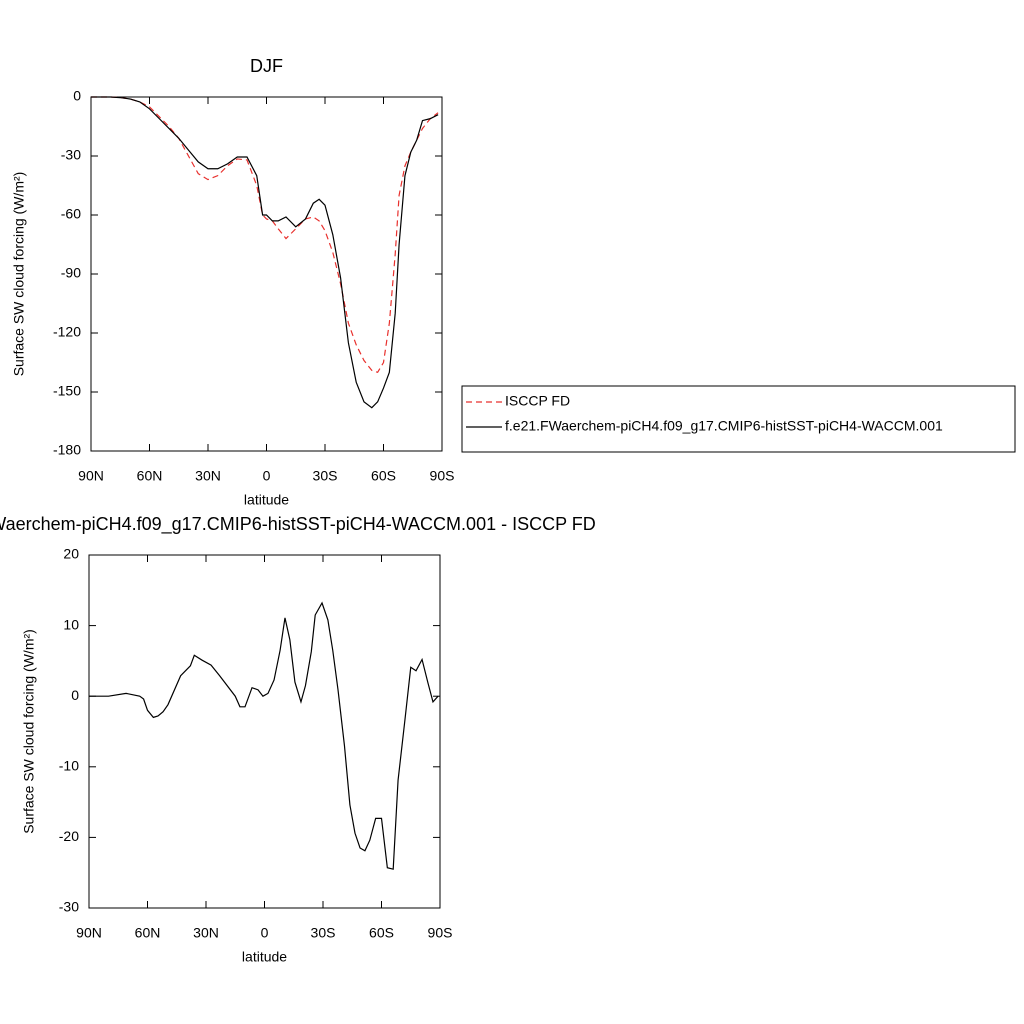  I want to click on y-tick-label: -90, so click(71, 273).